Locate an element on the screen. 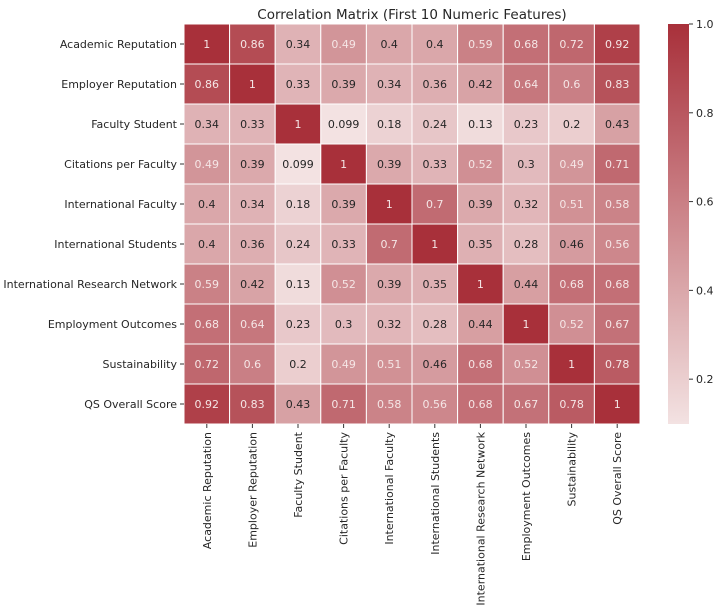 The width and height of the screenshot is (720, 608). cell-value-label: 0.46 is located at coordinates (435, 364).